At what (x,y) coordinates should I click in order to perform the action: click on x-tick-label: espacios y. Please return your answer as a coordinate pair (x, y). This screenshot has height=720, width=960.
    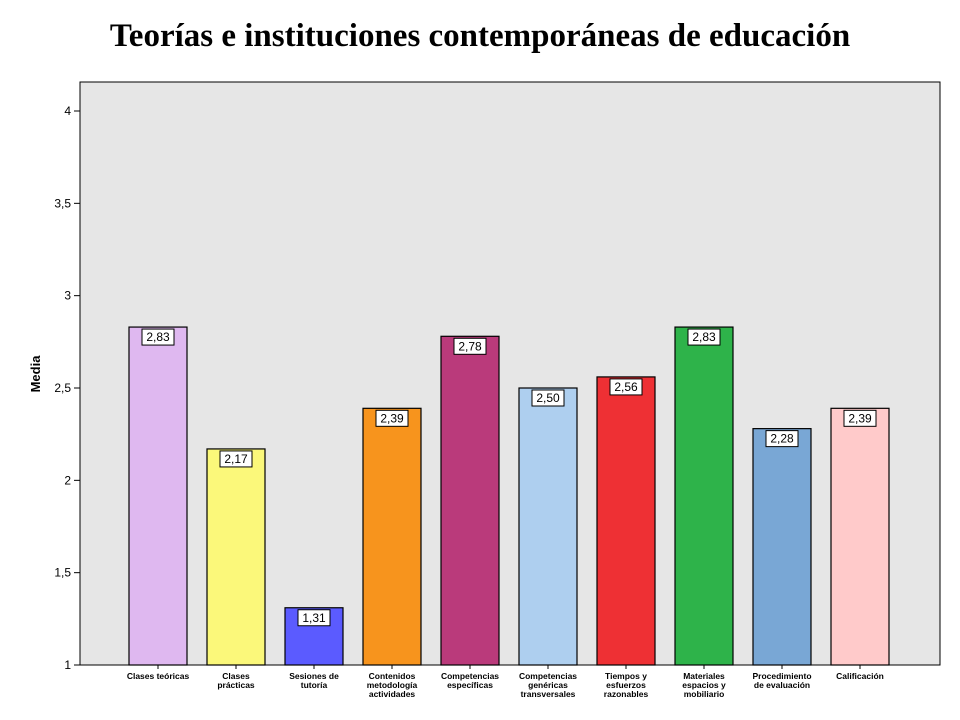
    Looking at the image, I should click on (704, 685).